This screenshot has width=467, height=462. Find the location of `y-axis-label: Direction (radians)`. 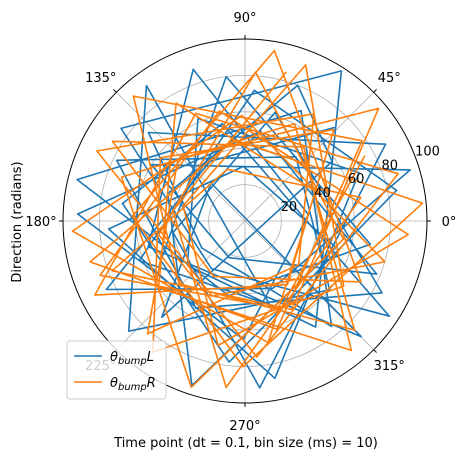

y-axis-label: Direction (radians) is located at coordinates (17, 221).